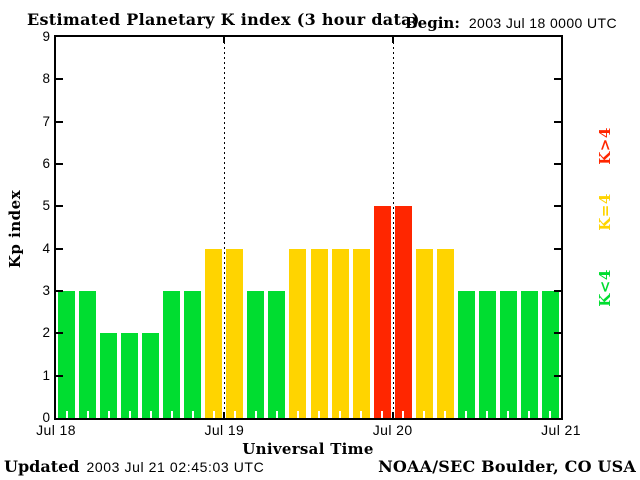 This screenshot has width=640, height=480. Describe the element at coordinates (392, 430) in the screenshot. I see `x-tick-label: Jul 20` at that location.